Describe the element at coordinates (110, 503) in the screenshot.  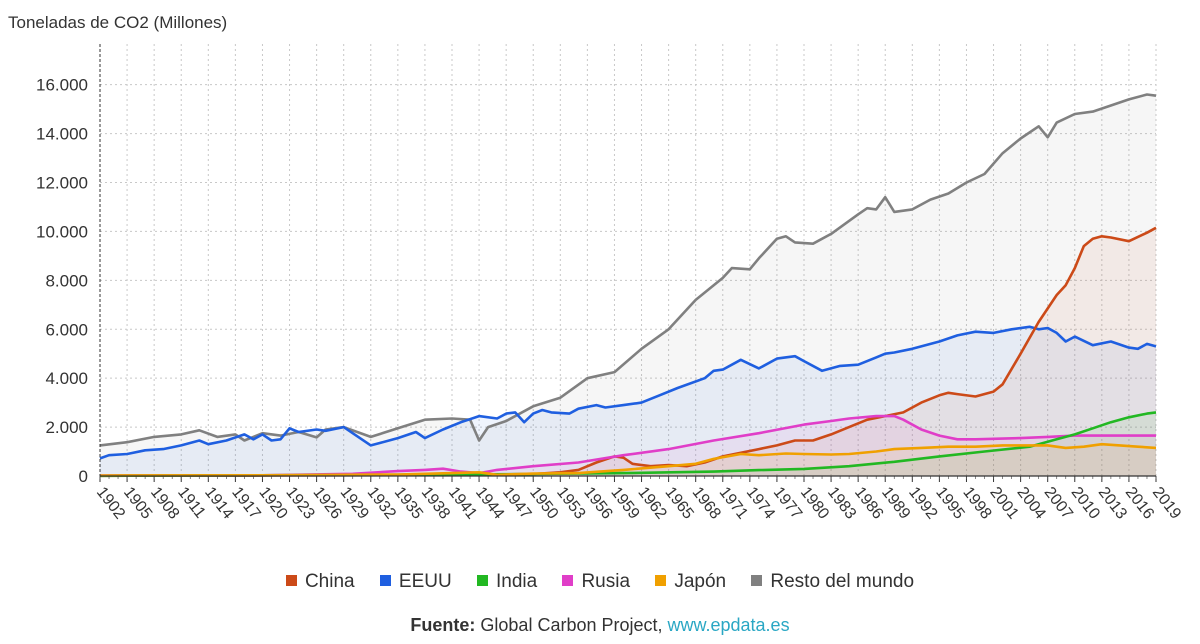
I see `x-tick-label: 1902` at that location.